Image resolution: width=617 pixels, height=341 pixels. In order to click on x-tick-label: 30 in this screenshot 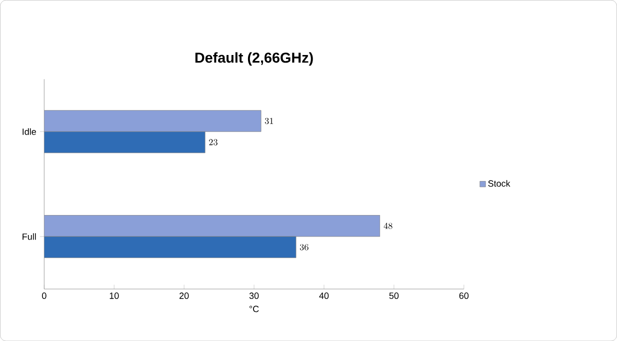, I will do `click(254, 295)`.